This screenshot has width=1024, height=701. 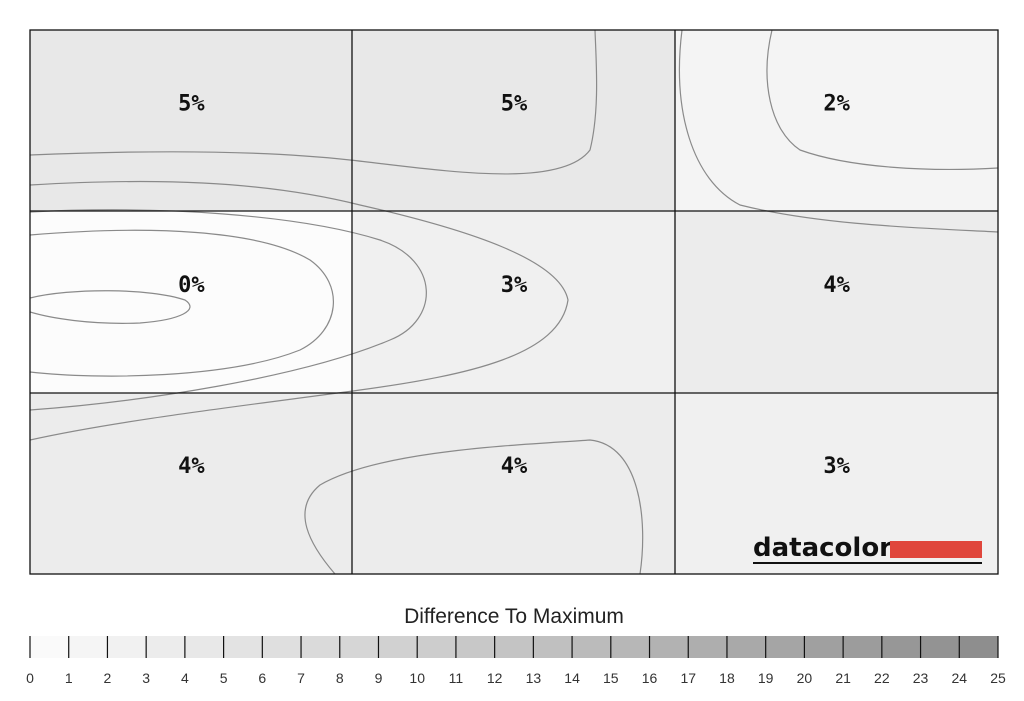 What do you see at coordinates (534, 678) in the screenshot?
I see `legend-tick-label: 13` at bounding box center [534, 678].